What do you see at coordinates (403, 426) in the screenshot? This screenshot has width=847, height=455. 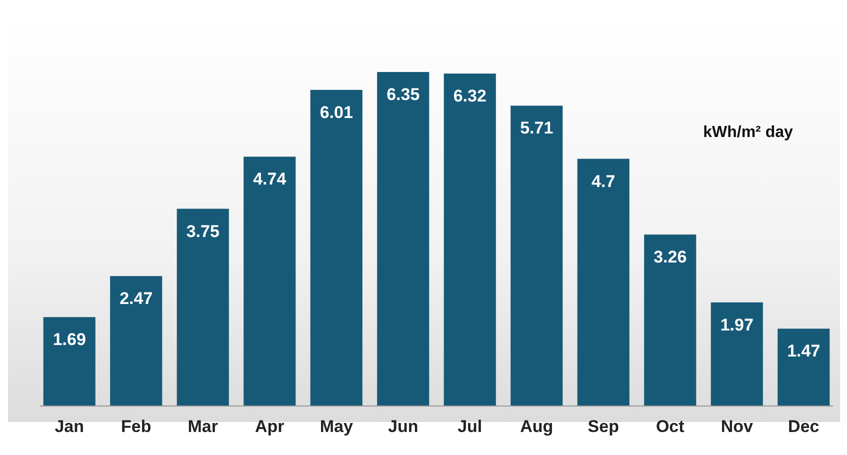 I see `x-tick-label: Jun` at bounding box center [403, 426].